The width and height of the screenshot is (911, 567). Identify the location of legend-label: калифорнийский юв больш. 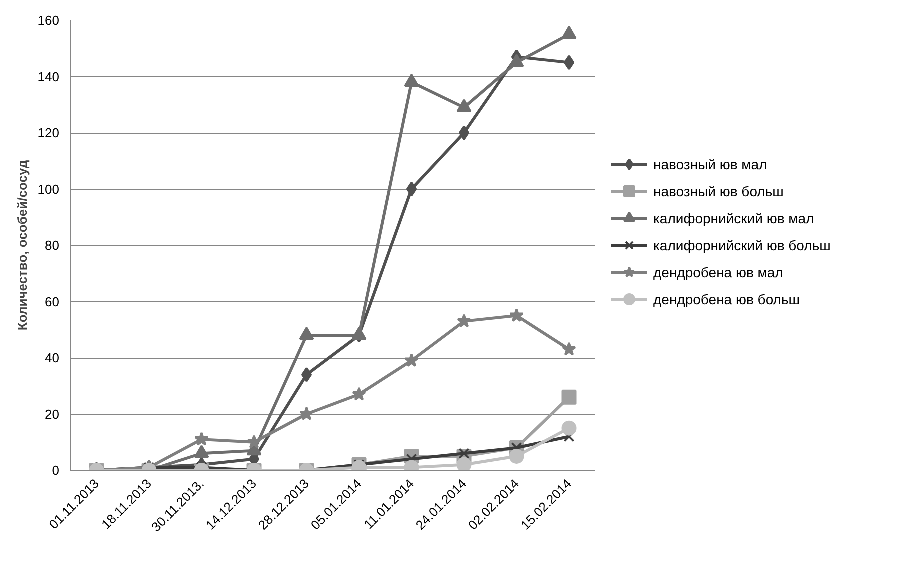
(742, 246).